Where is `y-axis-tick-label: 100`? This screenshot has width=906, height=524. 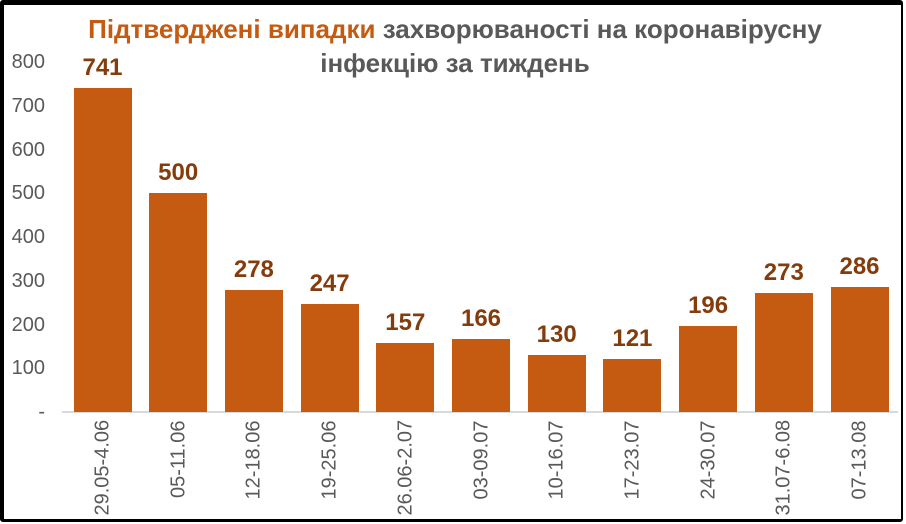
y-axis-tick-label: 100 is located at coordinates (28, 368).